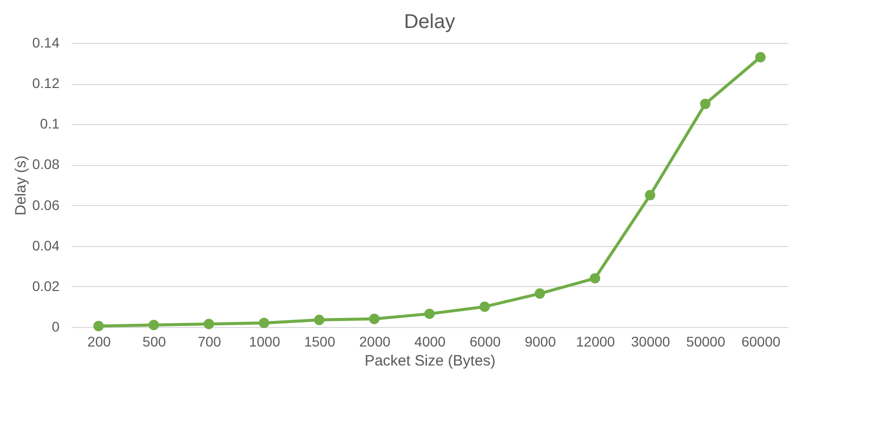 The image size is (873, 434). What do you see at coordinates (46, 286) in the screenshot?
I see `y-tick-label: 0.02` at bounding box center [46, 286].